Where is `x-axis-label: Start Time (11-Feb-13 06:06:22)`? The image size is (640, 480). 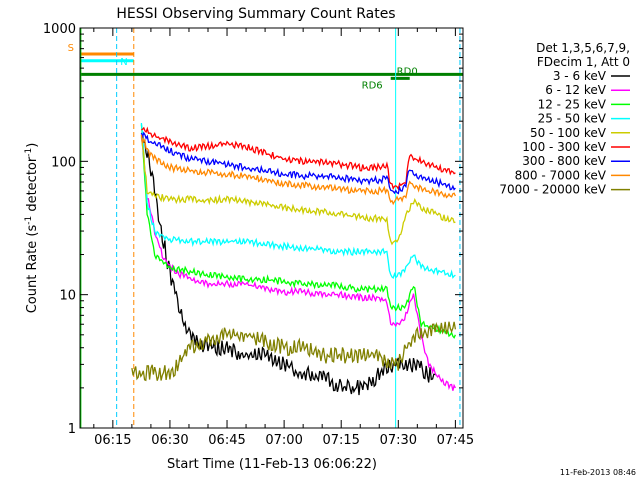
x-axis-label: Start Time (11-Feb-13 06:06:22) is located at coordinates (272, 464).